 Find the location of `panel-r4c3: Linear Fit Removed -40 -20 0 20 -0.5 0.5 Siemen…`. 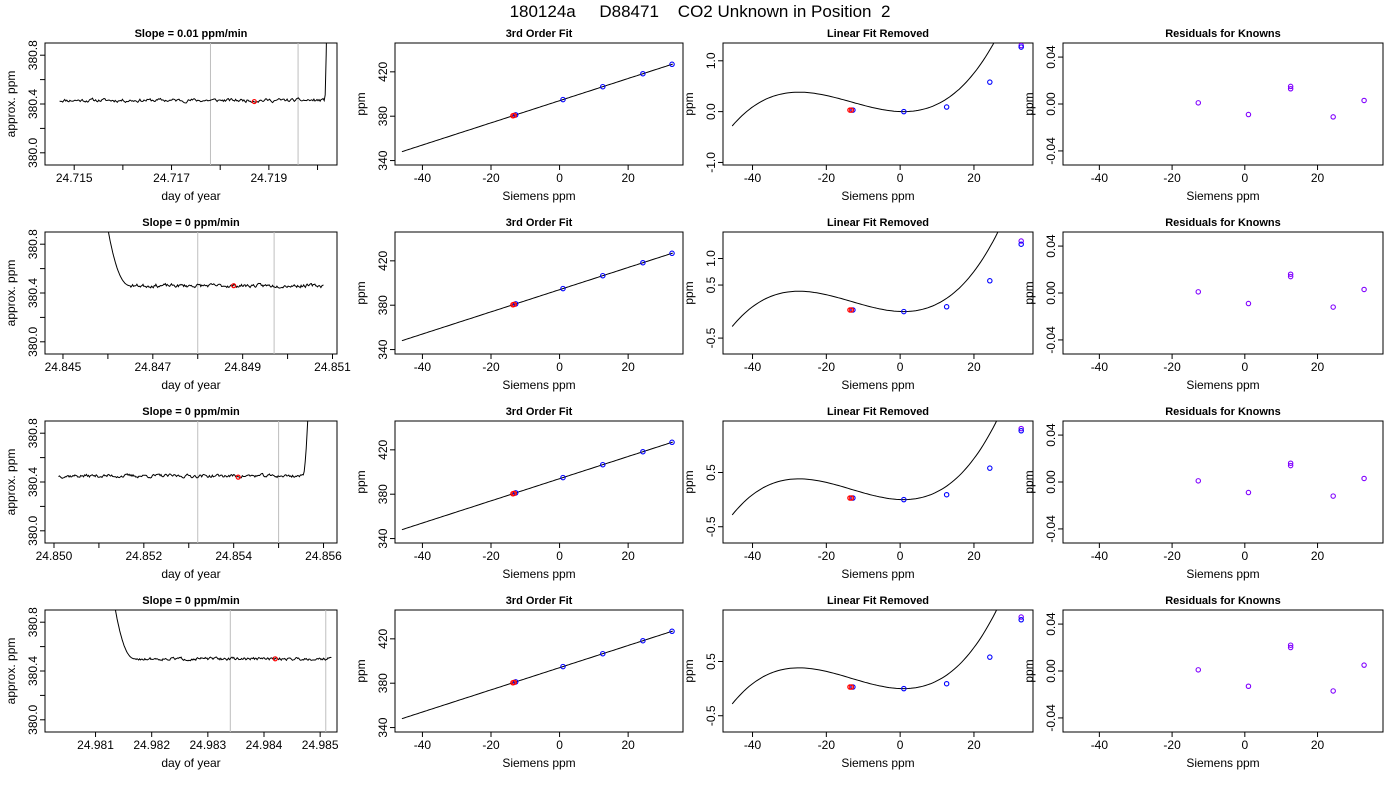

panel-r4c3: Linear Fit Removed -40 -20 0 20 -0.5 0.5 Siemen… is located at coordinates (858, 682).